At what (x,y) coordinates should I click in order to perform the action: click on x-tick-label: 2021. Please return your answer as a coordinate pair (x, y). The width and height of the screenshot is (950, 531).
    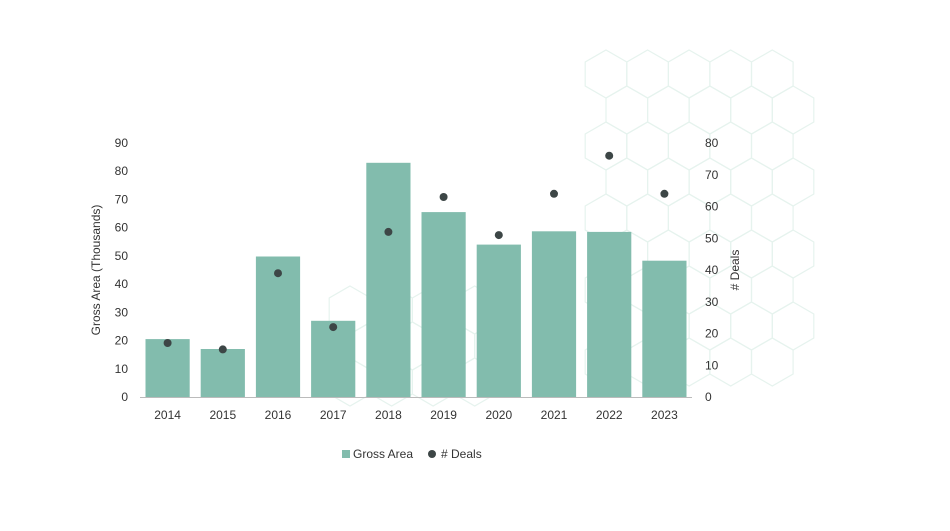
    Looking at the image, I should click on (554, 415).